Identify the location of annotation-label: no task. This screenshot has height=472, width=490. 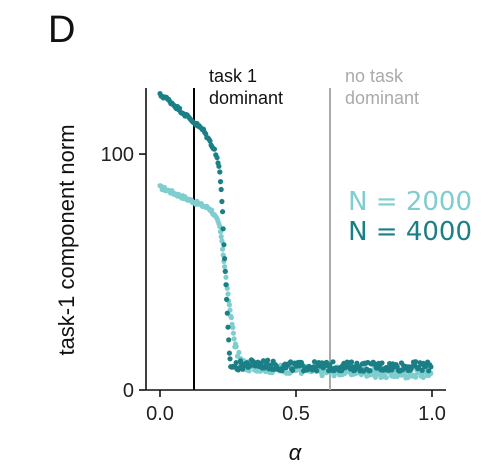
(374, 76).